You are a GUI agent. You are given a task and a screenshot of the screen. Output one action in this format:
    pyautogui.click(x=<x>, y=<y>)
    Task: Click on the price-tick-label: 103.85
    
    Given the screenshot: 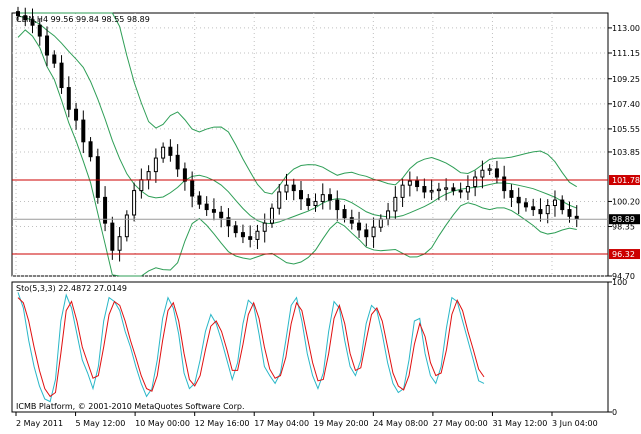 What is the action you would take?
    pyautogui.click(x=626, y=152)
    